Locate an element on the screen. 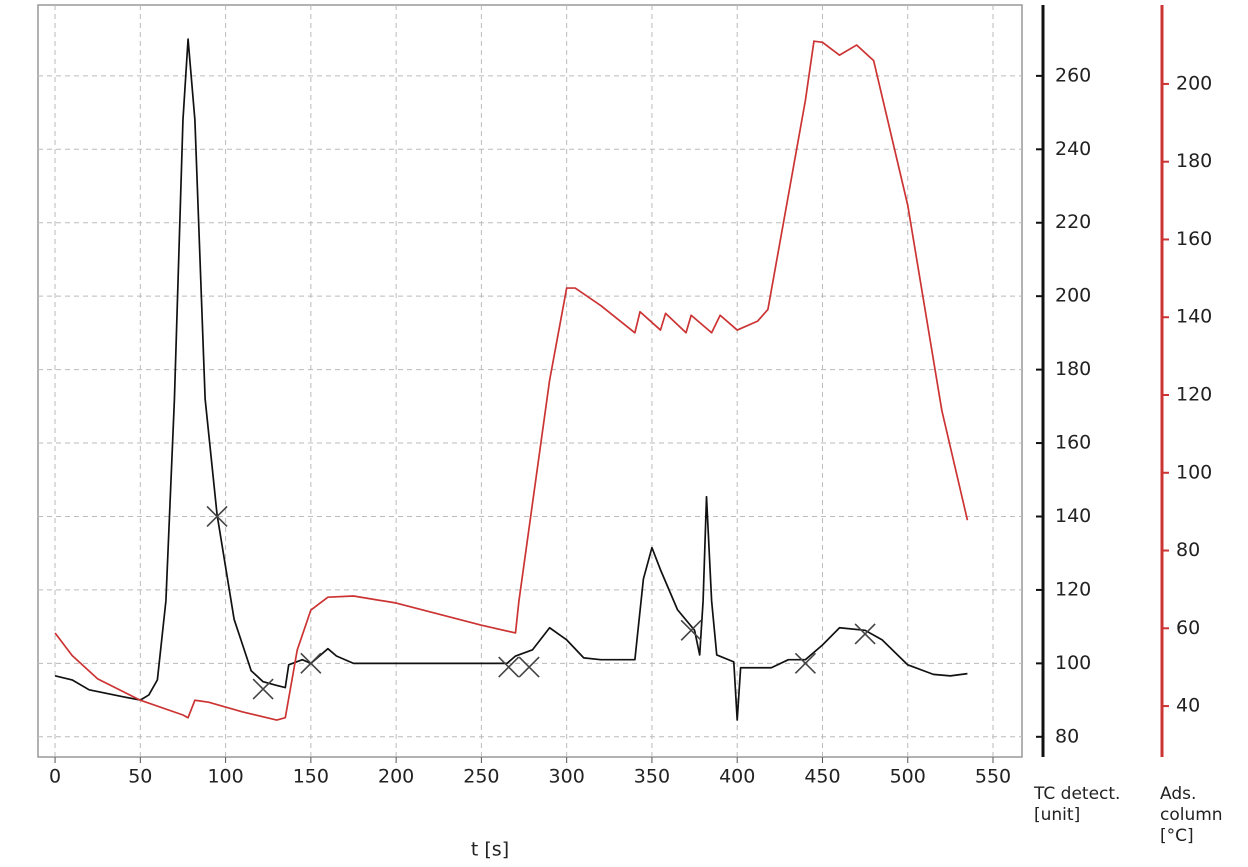 This screenshot has height=867, width=1248. x-tick-label: 0 is located at coordinates (55, 777).